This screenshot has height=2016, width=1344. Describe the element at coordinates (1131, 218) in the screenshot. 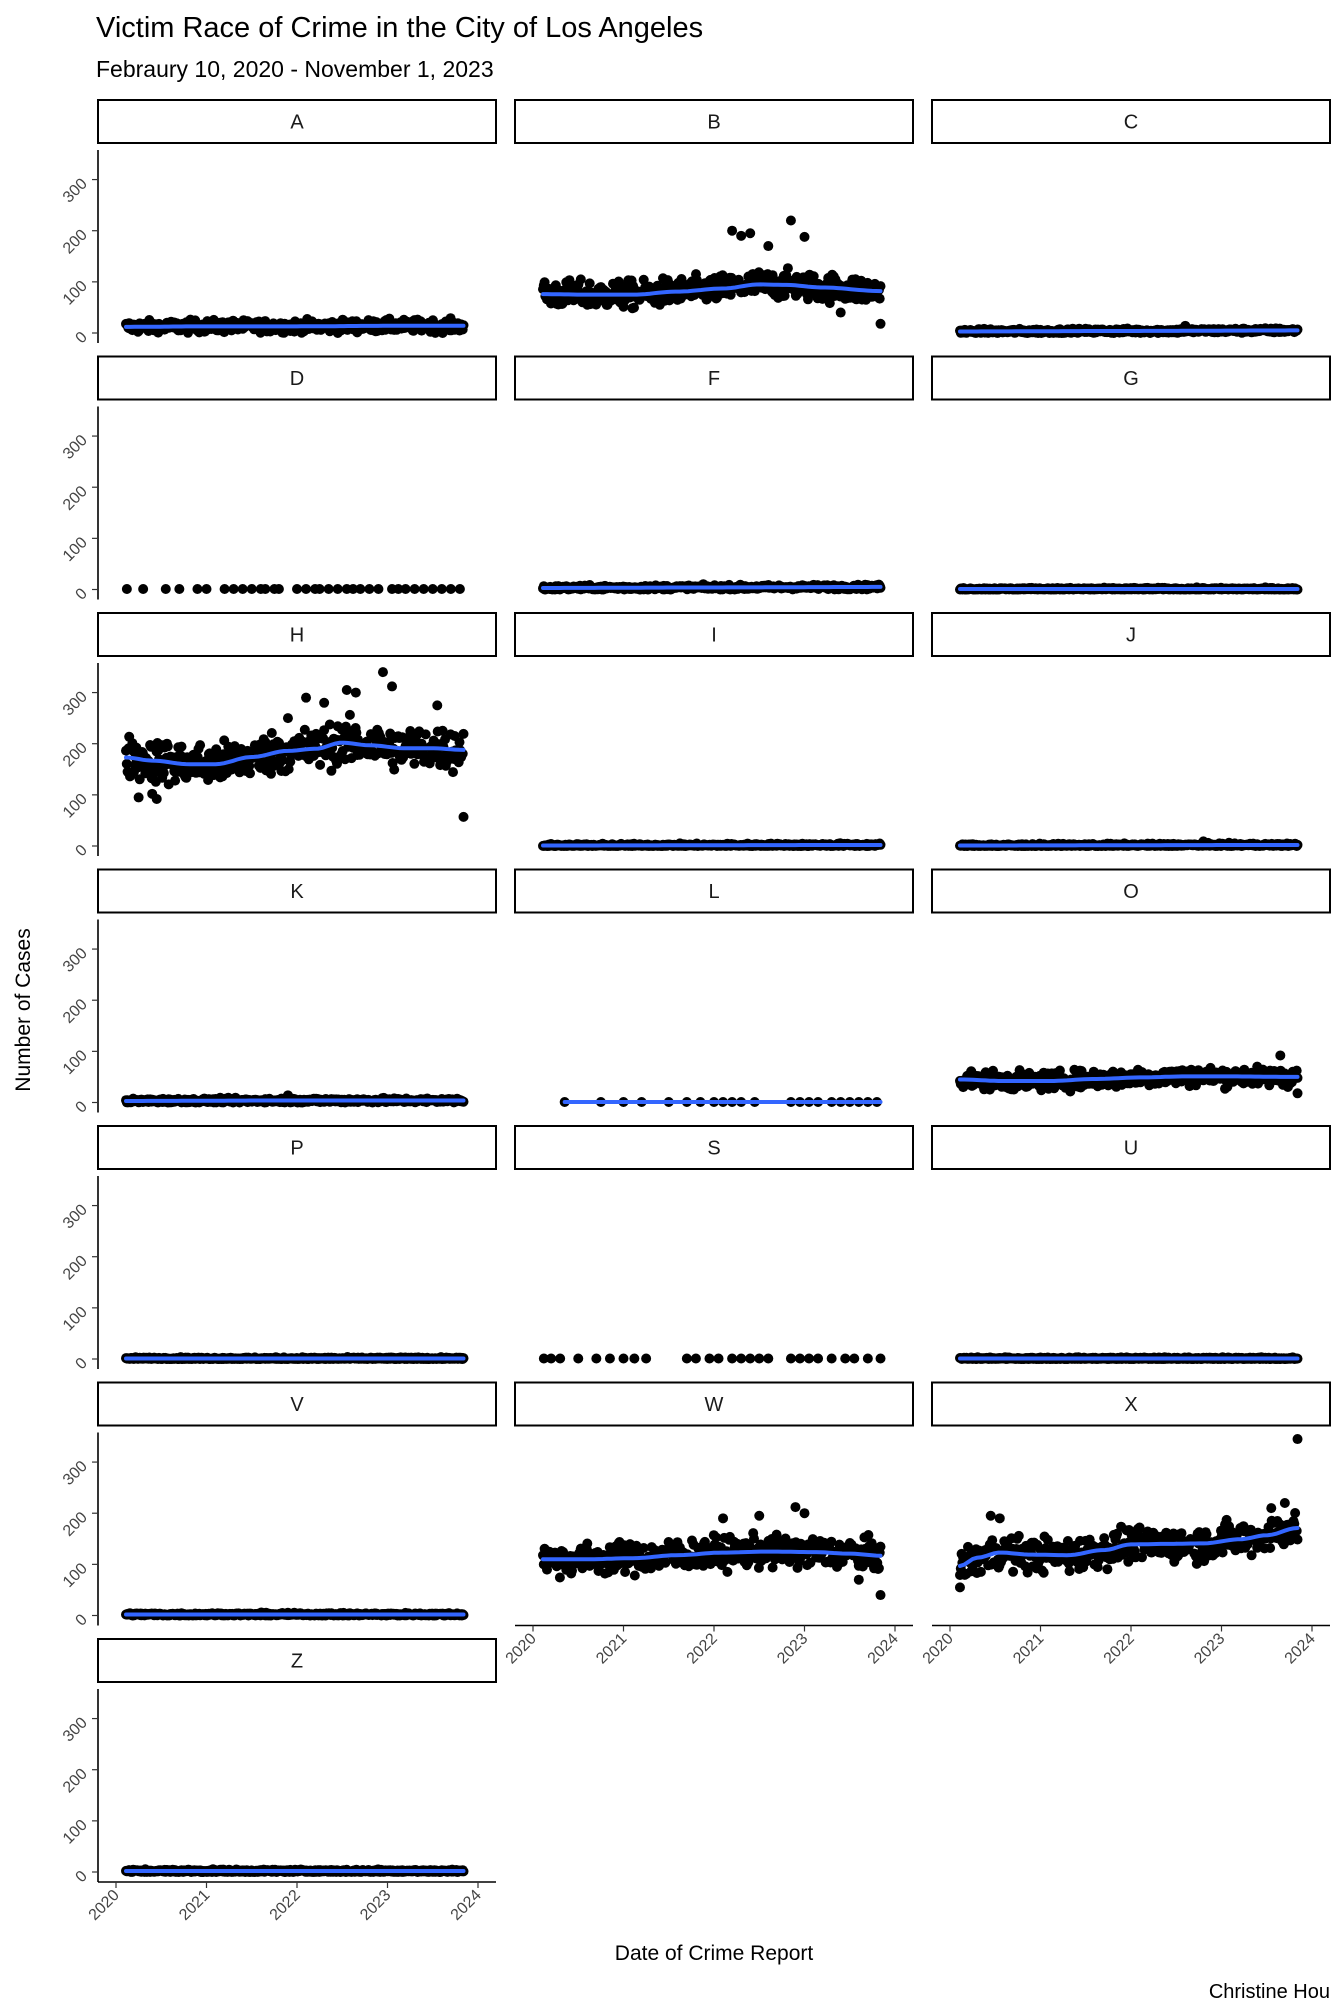

I see `facet-panel-c: C` at that location.